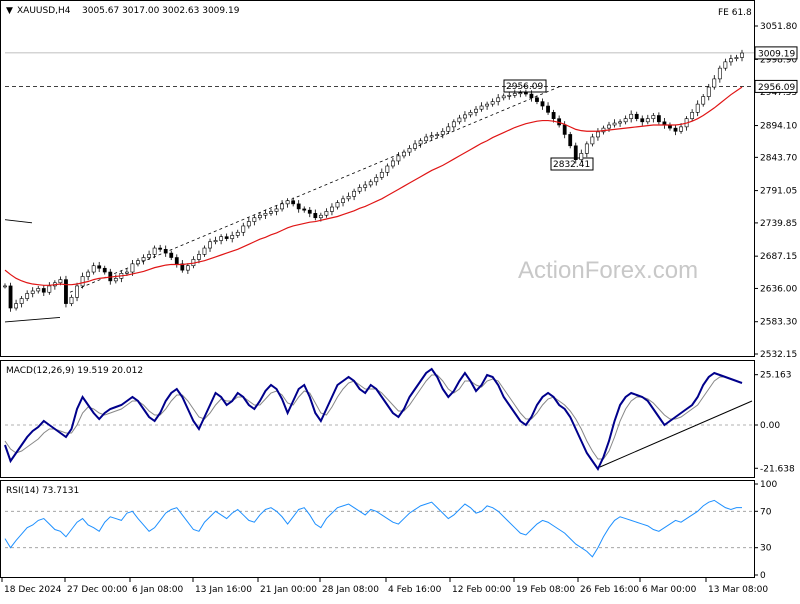  I want to click on x-axis-label: 18 Dec 2024, so click(33, 590).